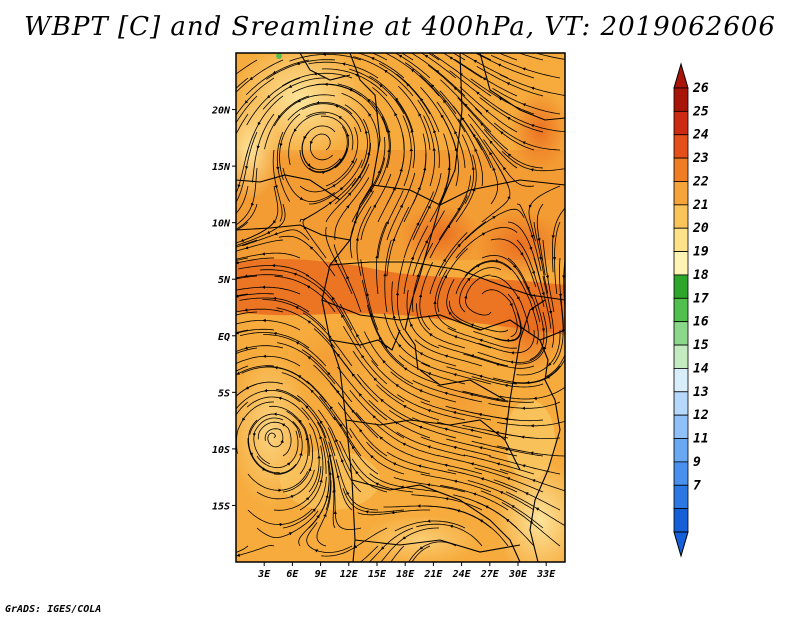 Image resolution: width=800 pixels, height=618 pixels. I want to click on colorbar-label: 18, so click(701, 275).